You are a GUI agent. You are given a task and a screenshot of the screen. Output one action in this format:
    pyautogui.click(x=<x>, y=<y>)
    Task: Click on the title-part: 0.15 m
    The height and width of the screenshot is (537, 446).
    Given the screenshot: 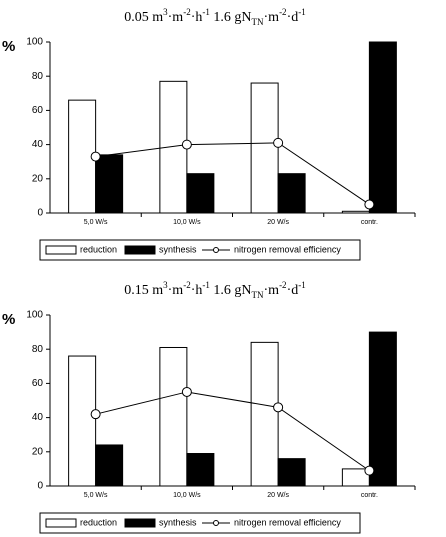 What is the action you would take?
    pyautogui.click(x=143, y=290)
    